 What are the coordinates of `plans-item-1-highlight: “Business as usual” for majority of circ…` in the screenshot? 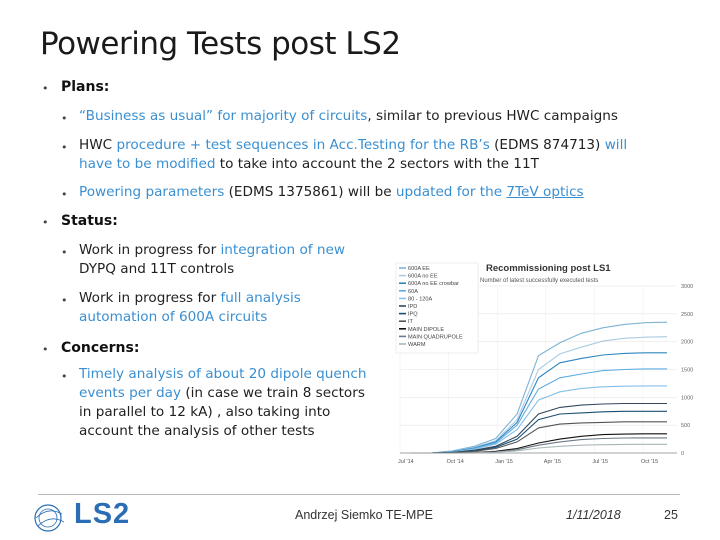 It's located at (223, 116).